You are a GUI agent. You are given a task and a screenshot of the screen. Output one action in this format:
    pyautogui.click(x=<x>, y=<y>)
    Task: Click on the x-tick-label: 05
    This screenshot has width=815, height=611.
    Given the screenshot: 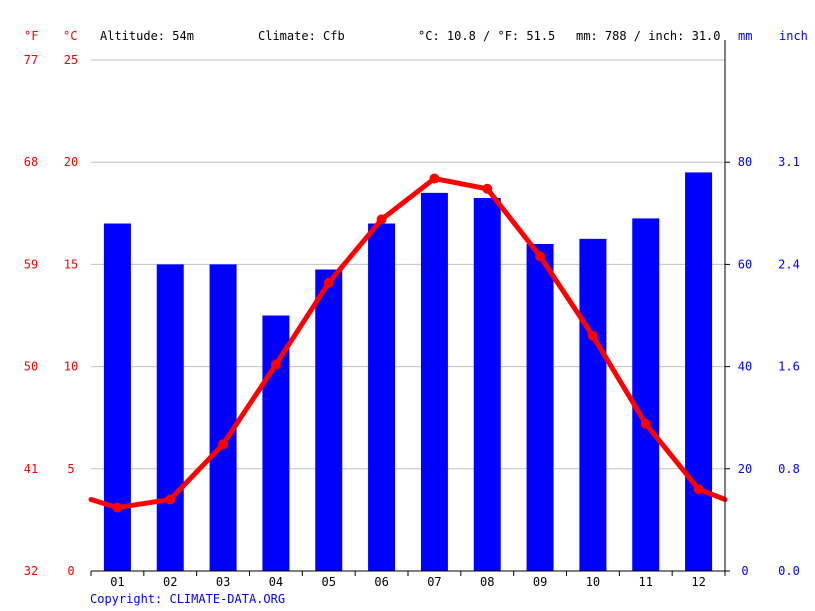 What is the action you would take?
    pyautogui.click(x=329, y=582)
    